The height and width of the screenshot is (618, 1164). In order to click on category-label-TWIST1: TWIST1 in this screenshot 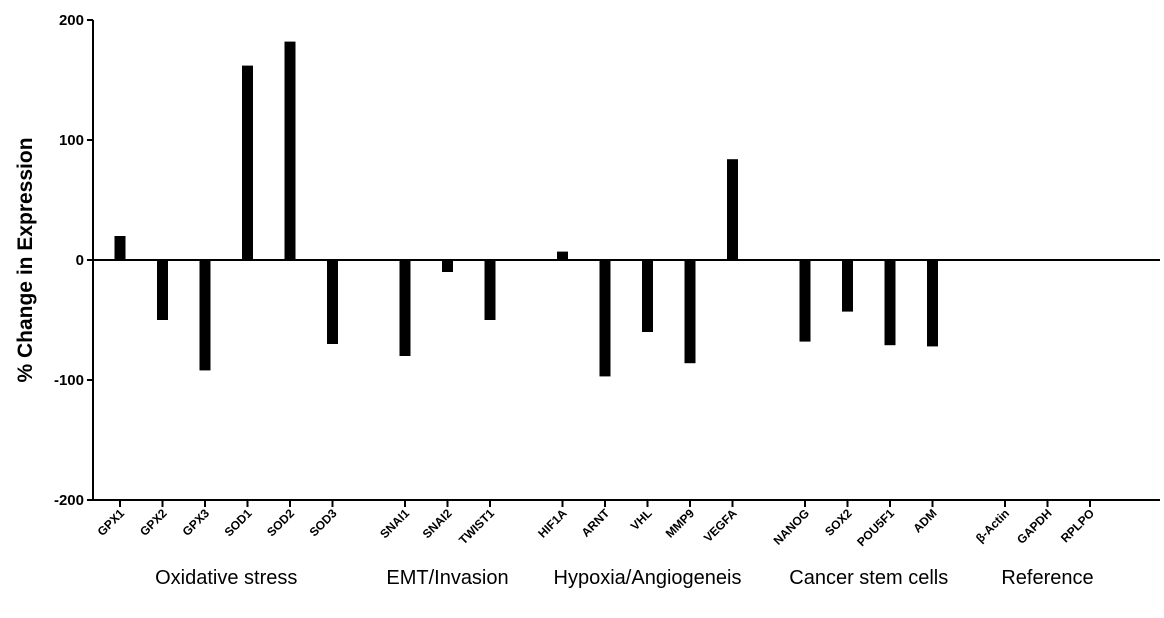, I will do `click(476, 526)`.